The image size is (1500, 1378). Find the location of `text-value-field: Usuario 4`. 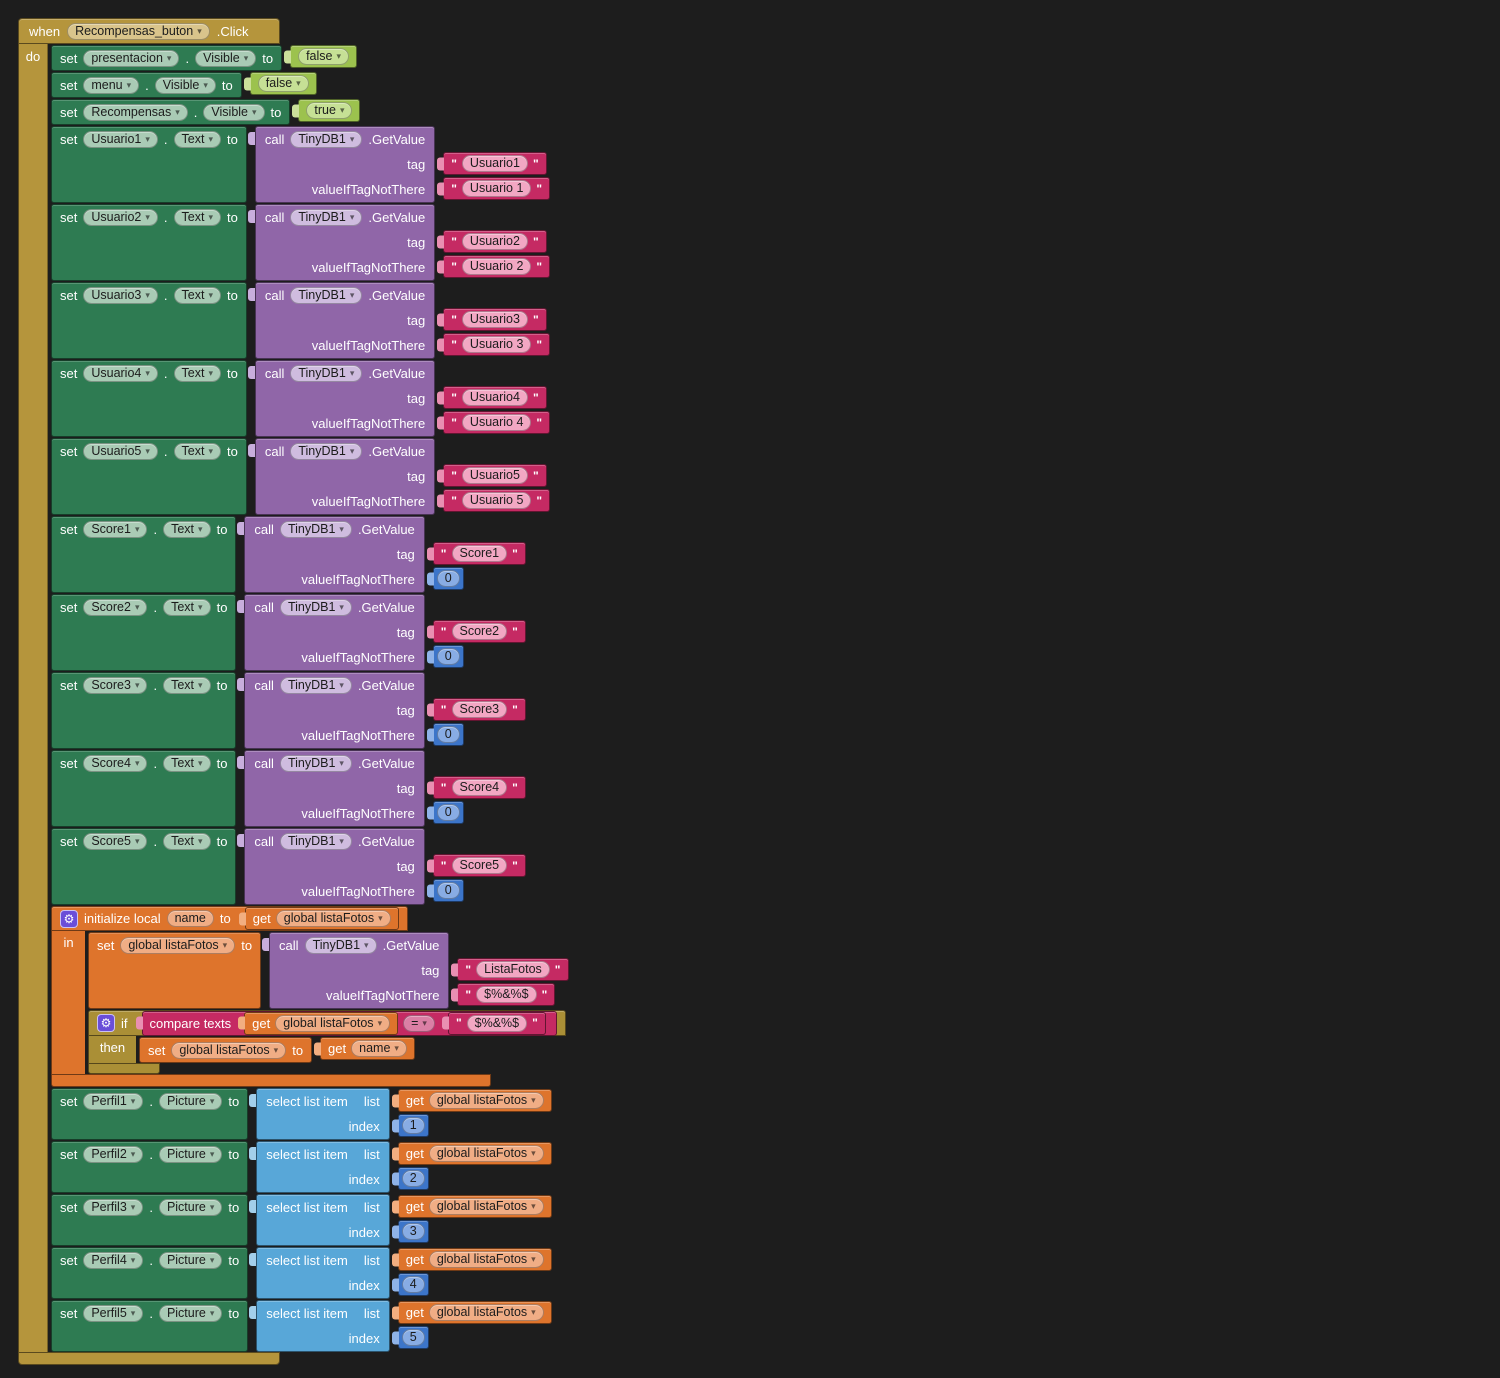

text-value-field: Usuario 4 is located at coordinates (496, 422).